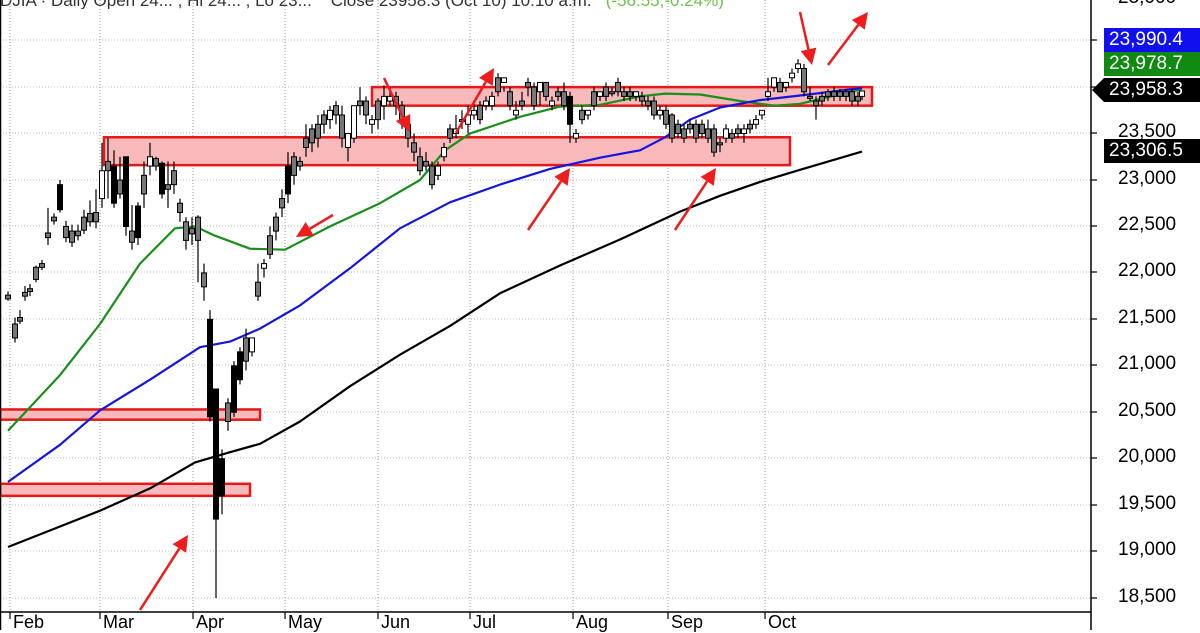 The image size is (1200, 633). What do you see at coordinates (1147, 549) in the screenshot?
I see `y-tick-label: 19,000` at bounding box center [1147, 549].